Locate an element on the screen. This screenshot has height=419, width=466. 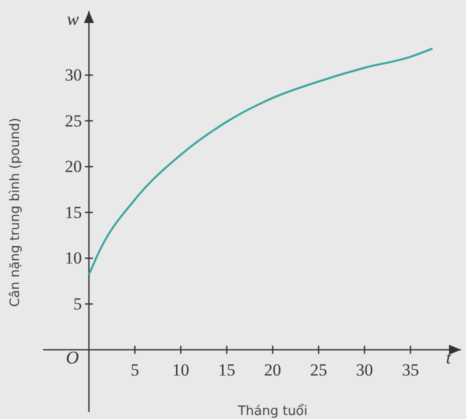
annotation: w is located at coordinates (72, 19).